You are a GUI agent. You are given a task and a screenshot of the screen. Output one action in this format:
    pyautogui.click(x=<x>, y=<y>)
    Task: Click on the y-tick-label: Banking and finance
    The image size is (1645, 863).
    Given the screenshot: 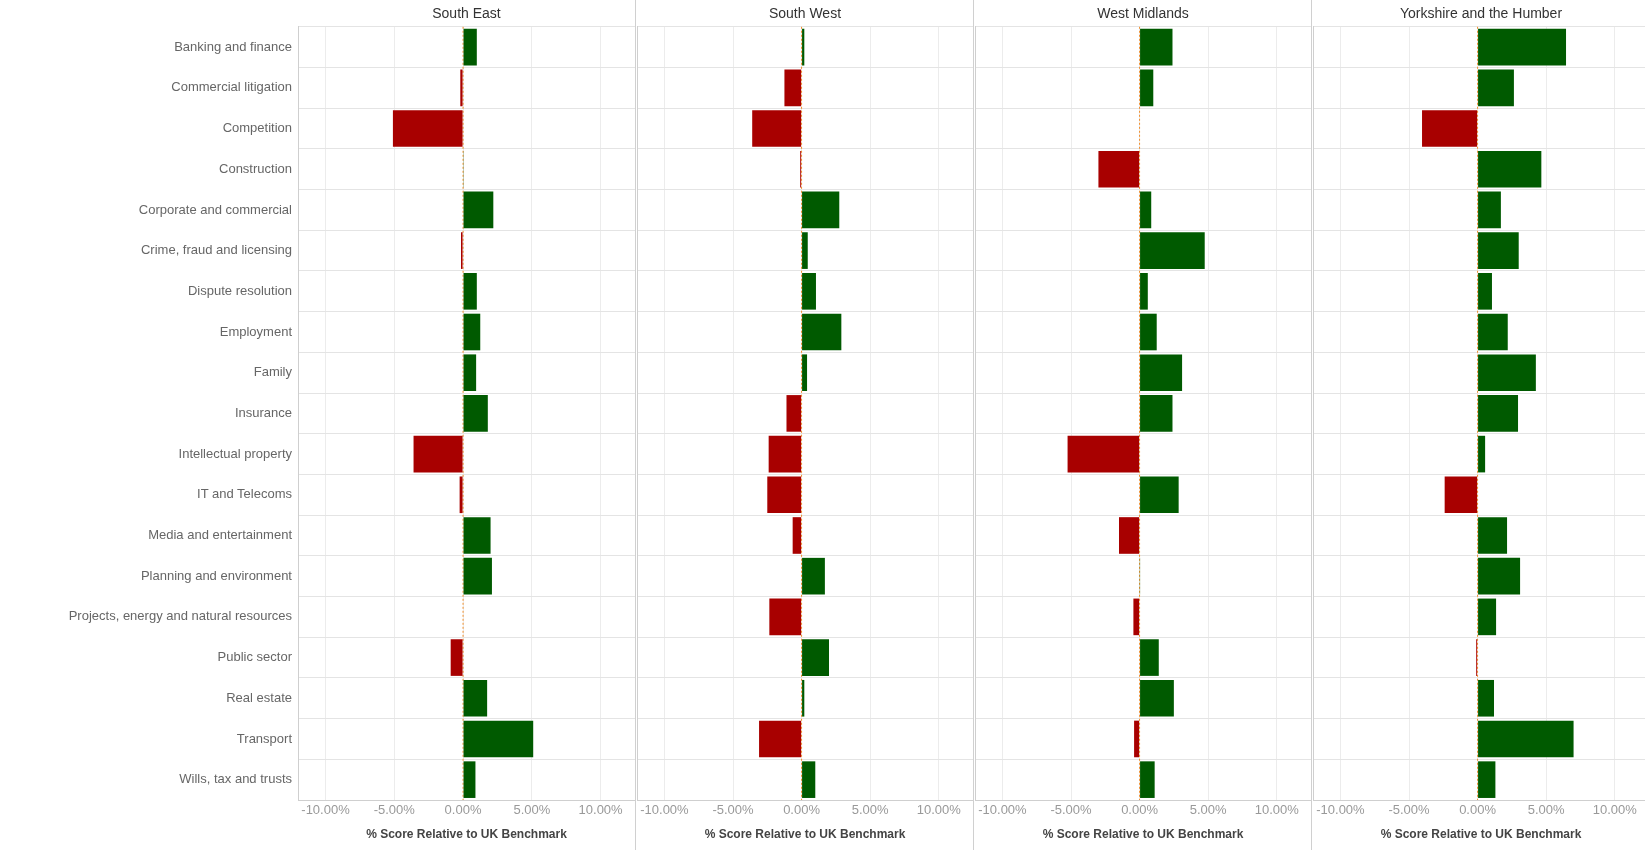 What is the action you would take?
    pyautogui.click(x=233, y=46)
    